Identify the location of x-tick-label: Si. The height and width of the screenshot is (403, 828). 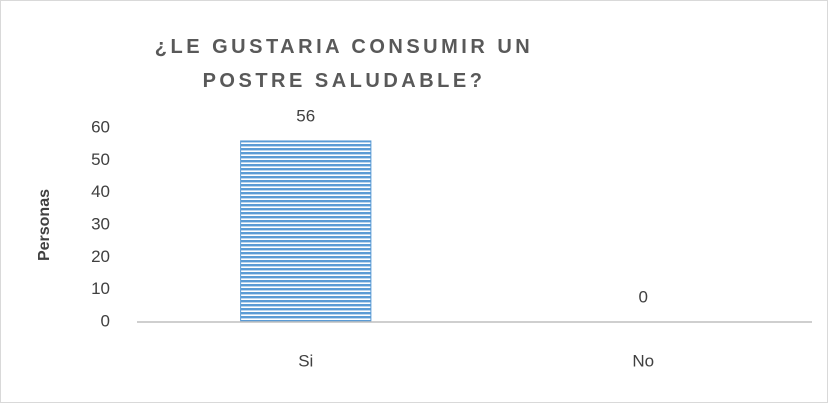
(305, 360).